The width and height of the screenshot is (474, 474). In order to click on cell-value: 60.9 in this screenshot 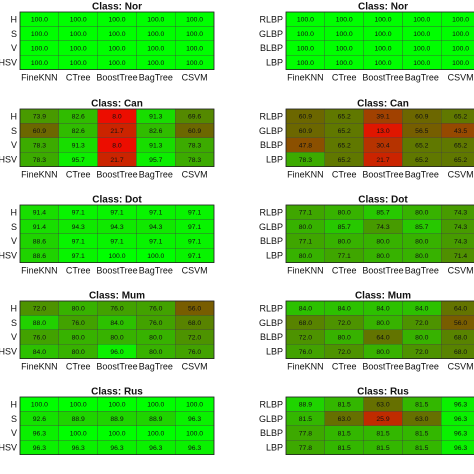, I will do `click(194, 131)`.